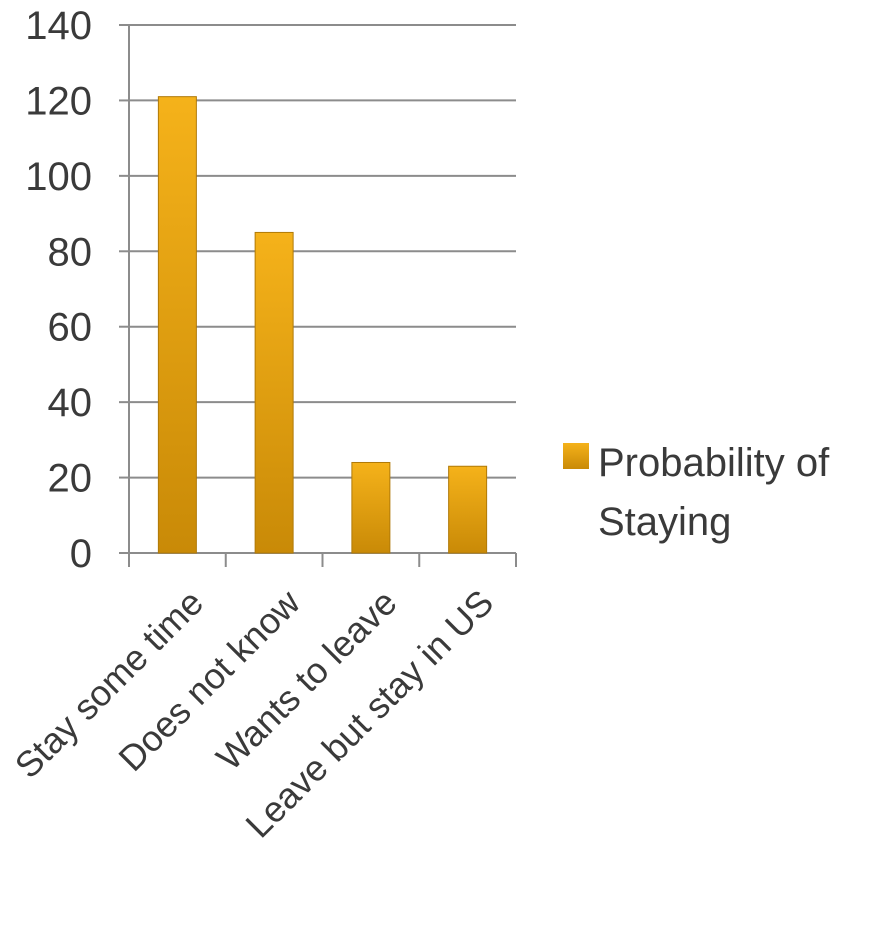 The width and height of the screenshot is (880, 942). I want to click on y-tick-label: 120, so click(58, 101).